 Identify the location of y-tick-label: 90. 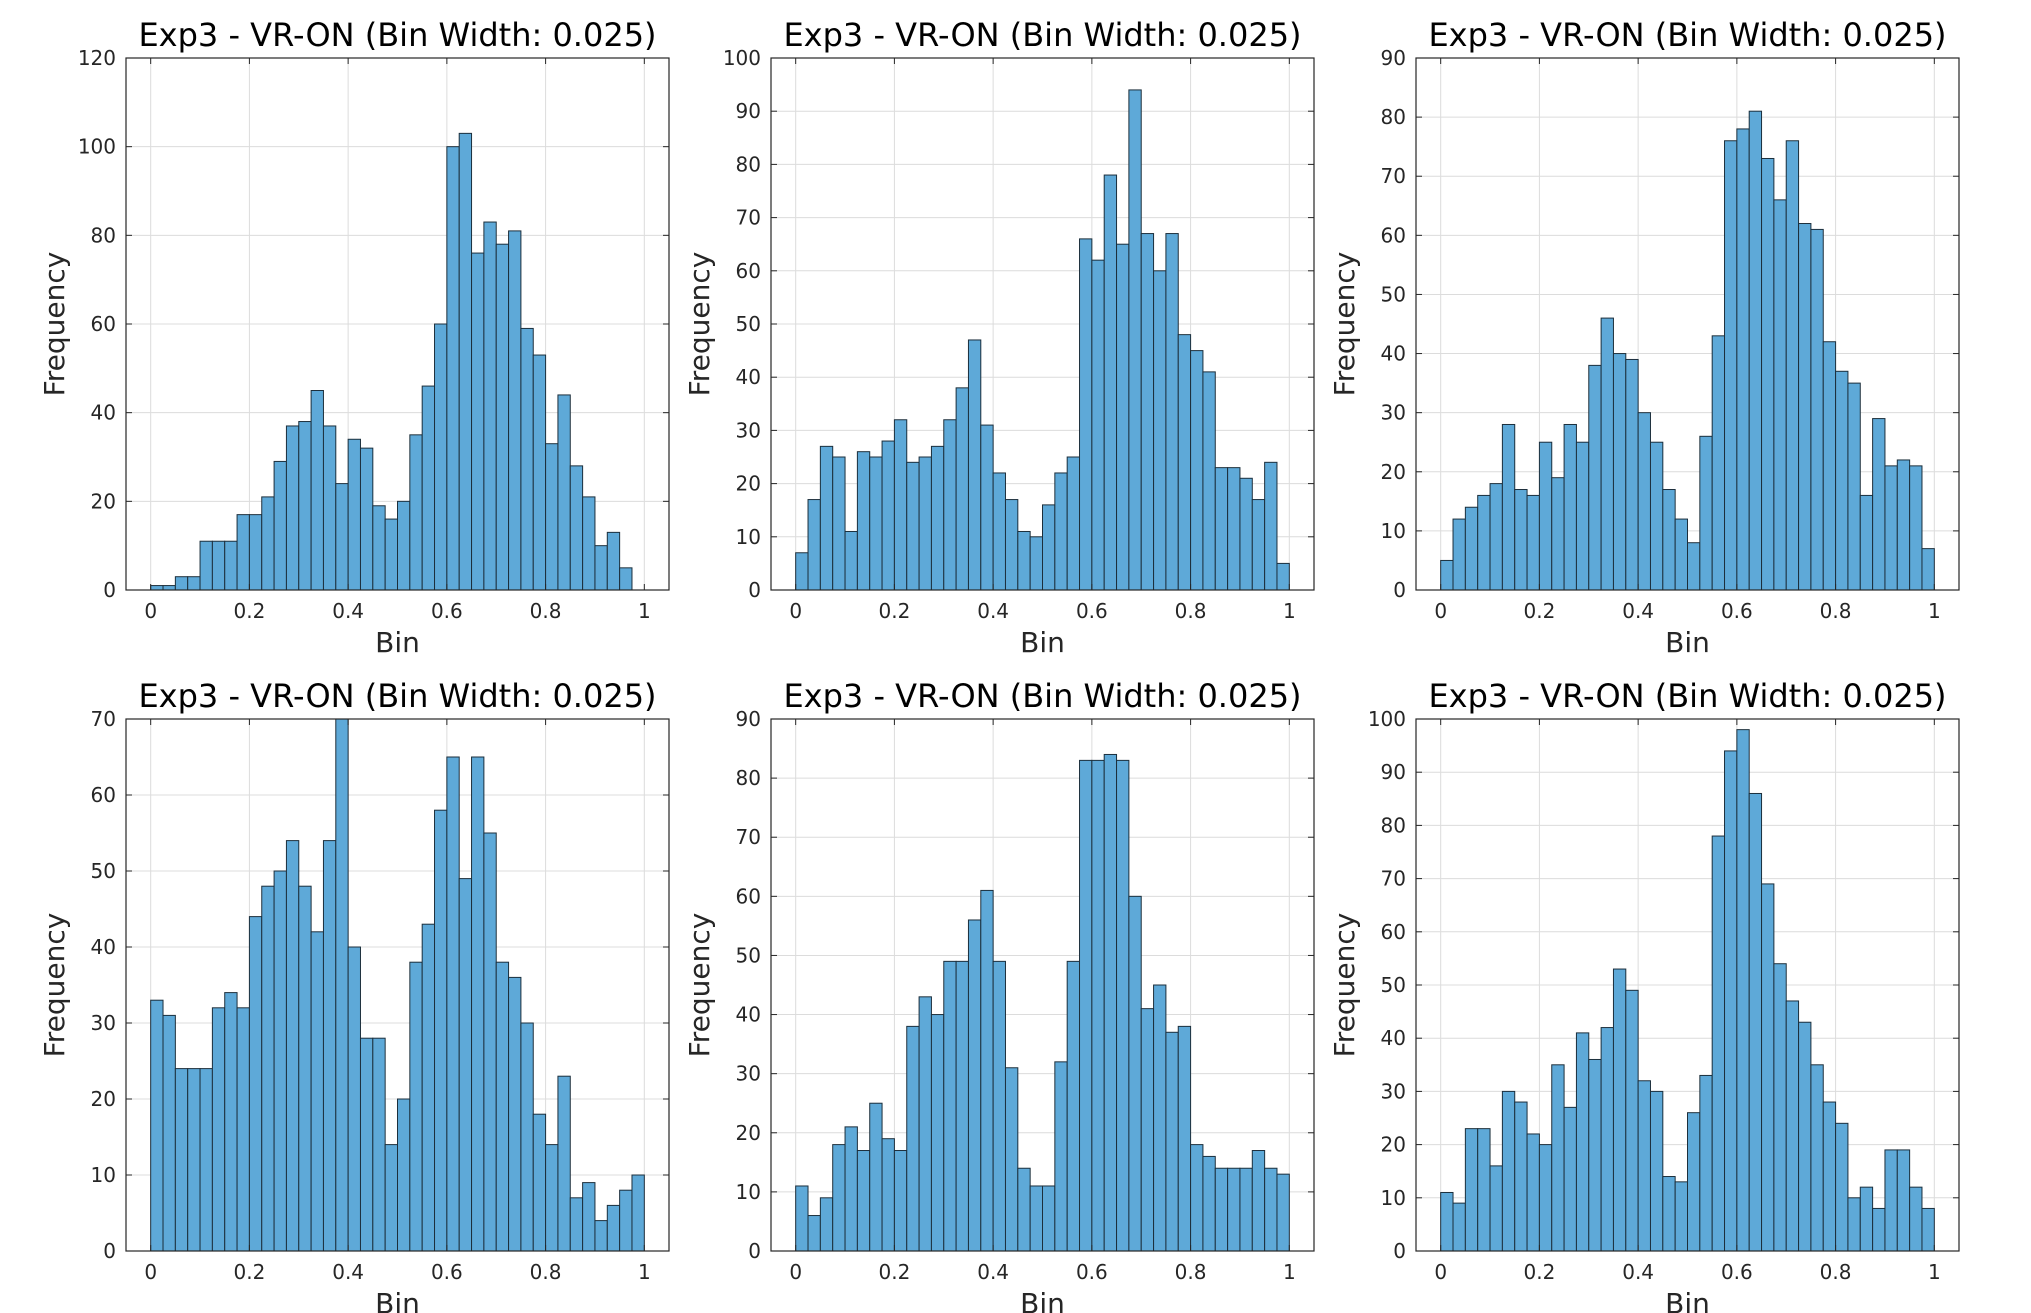
(748, 111).